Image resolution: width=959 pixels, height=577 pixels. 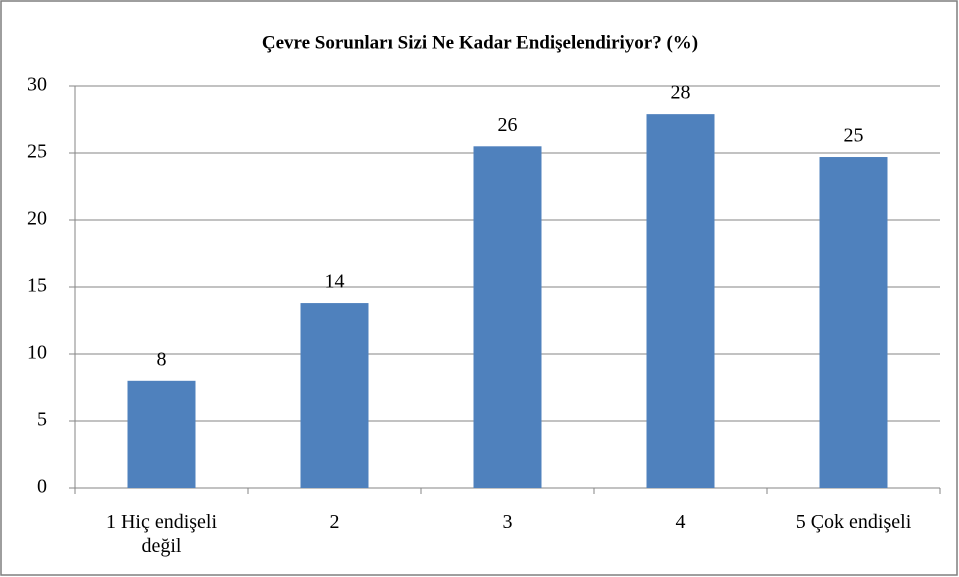 What do you see at coordinates (42, 420) in the screenshot?
I see `y-tick-label: 5` at bounding box center [42, 420].